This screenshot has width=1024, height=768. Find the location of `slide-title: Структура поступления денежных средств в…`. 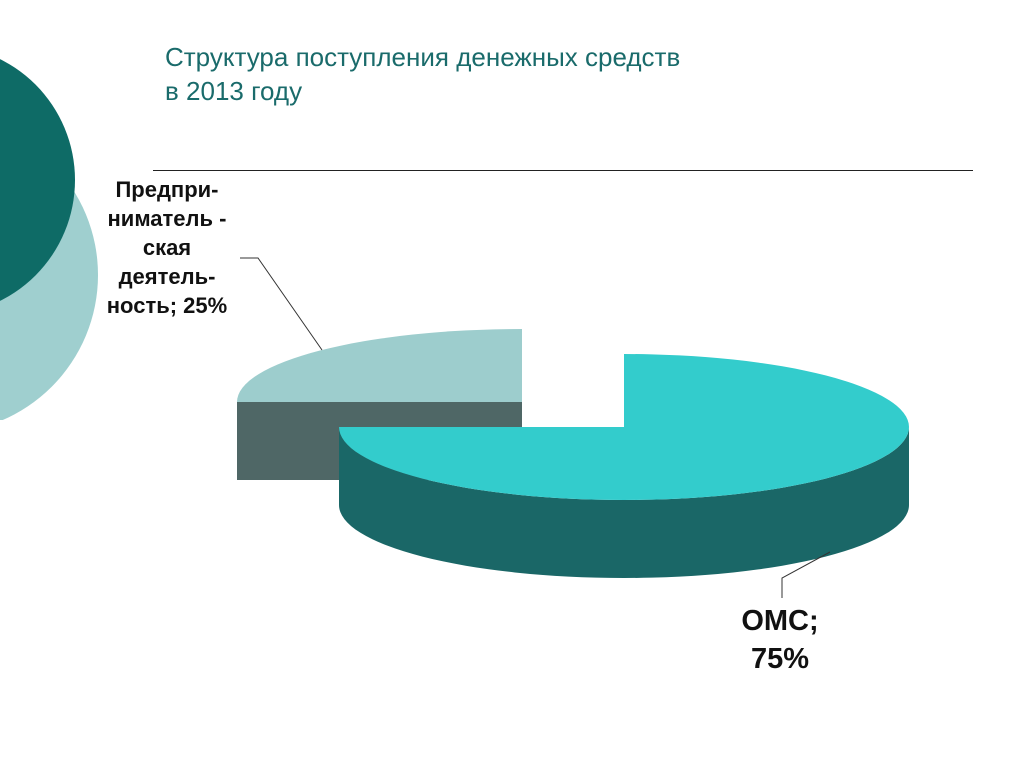

slide-title: Структура поступления денежных средств в… is located at coordinates (422, 74).